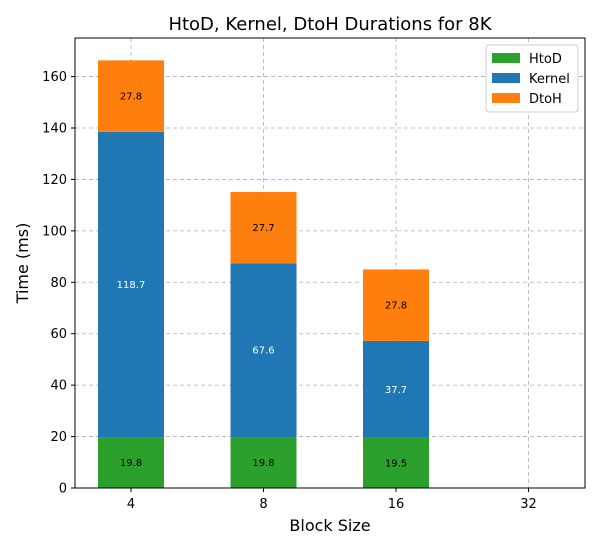 Image resolution: width=600 pixels, height=554 pixels. I want to click on y-tick-label: 20, so click(58, 437).